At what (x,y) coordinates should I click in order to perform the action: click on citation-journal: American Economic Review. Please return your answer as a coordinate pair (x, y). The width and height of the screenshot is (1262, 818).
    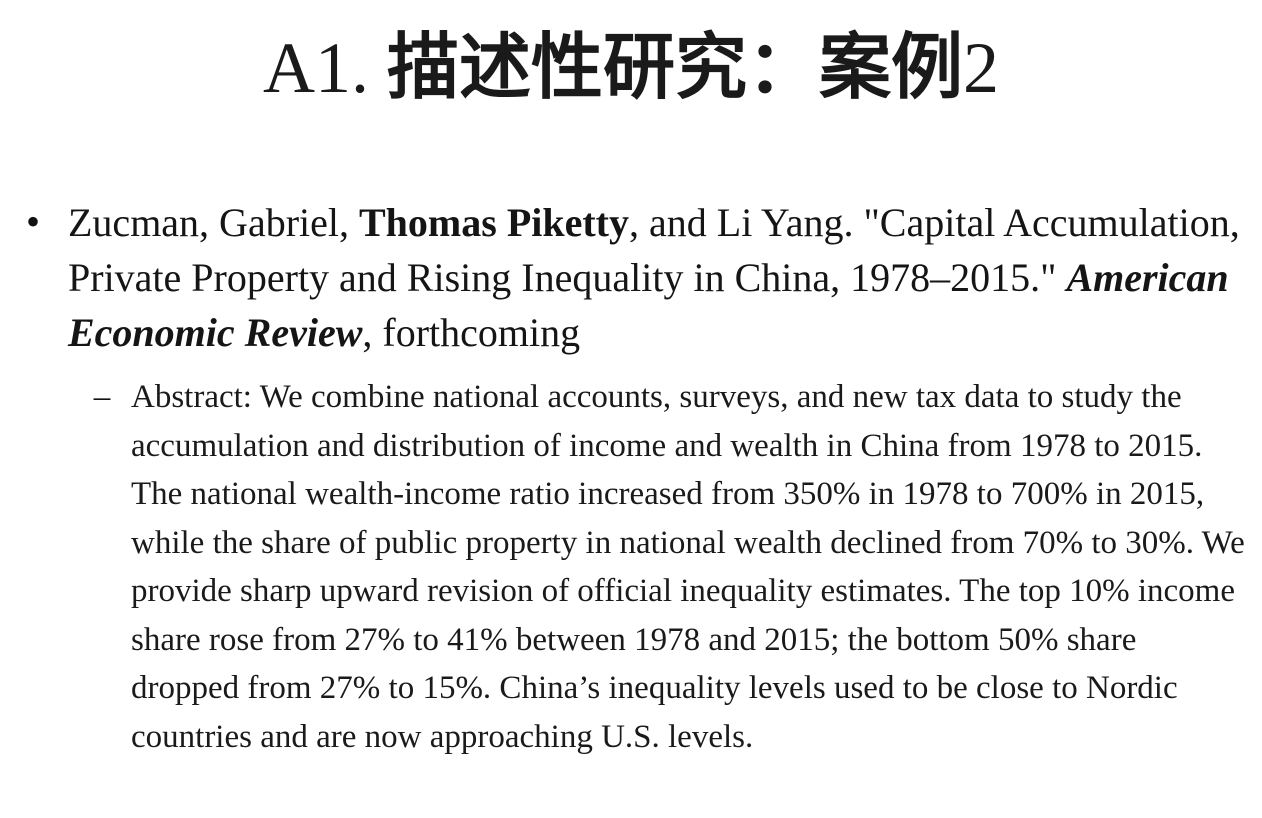
    Looking at the image, I should click on (648, 305).